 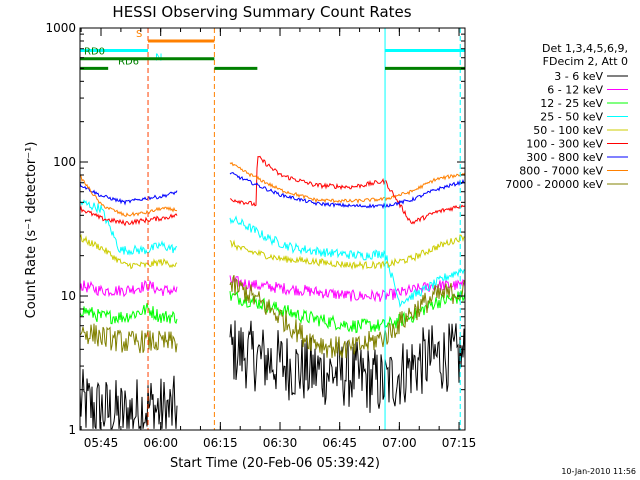 I want to click on x-tick-label: 07:15, so click(x=459, y=443).